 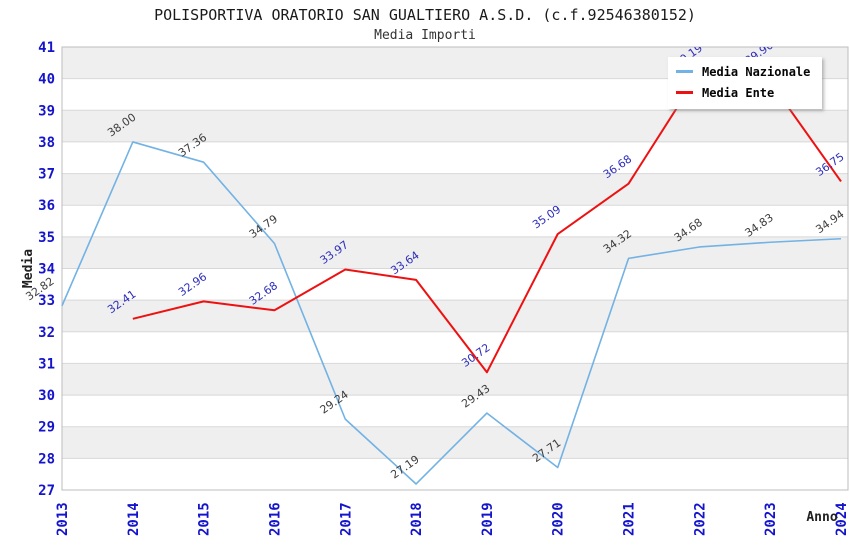 I want to click on x-tick-label: 2017, so click(x=346, y=519).